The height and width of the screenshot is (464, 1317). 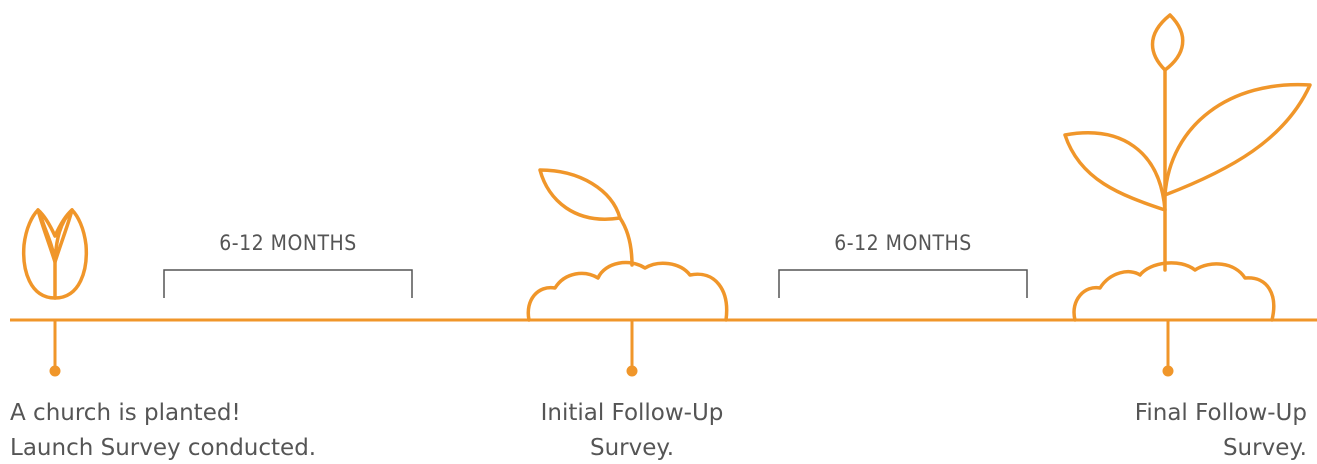 I want to click on milestone-text: Initial Follow-Up, so click(x=632, y=413).